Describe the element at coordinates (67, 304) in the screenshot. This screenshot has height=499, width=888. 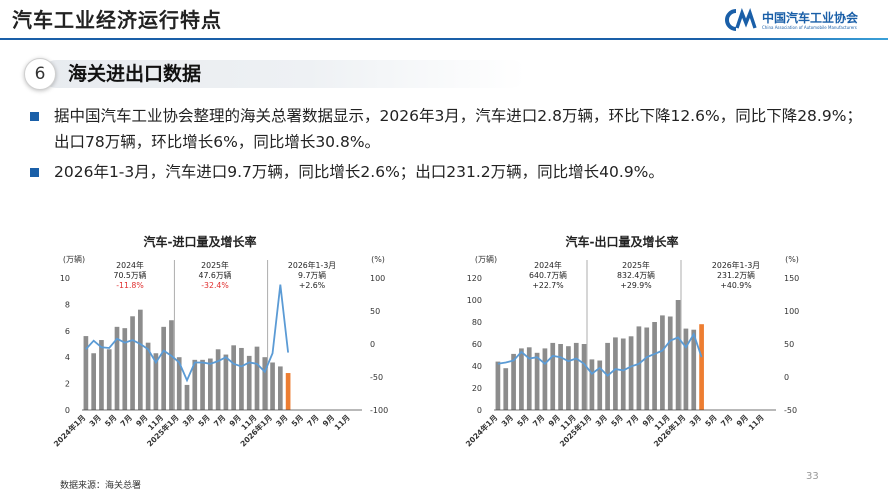
I see `y-tick-label: 8` at that location.